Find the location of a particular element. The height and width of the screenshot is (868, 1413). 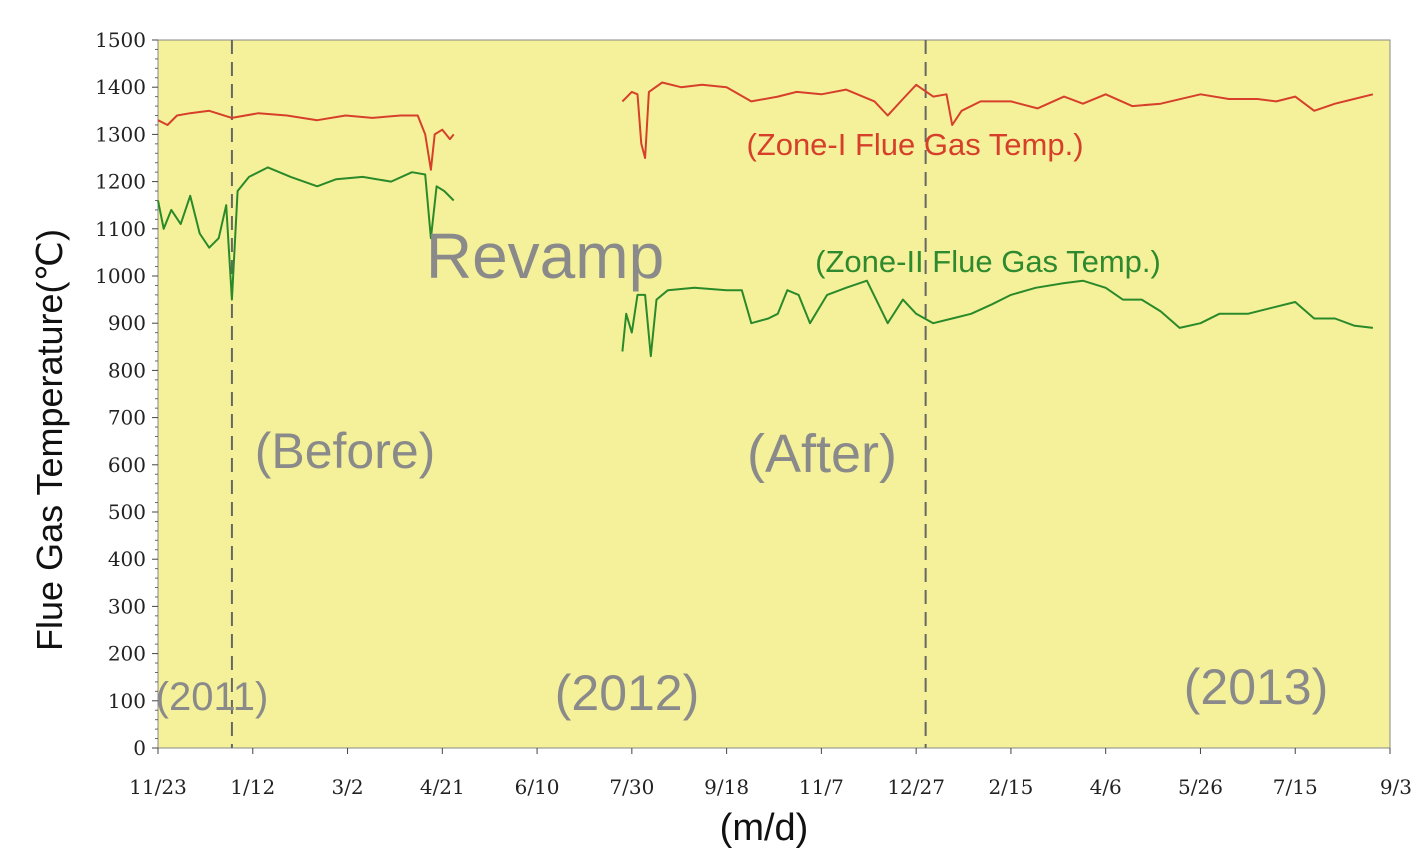

y-tick-label: 1000 is located at coordinates (120, 276).